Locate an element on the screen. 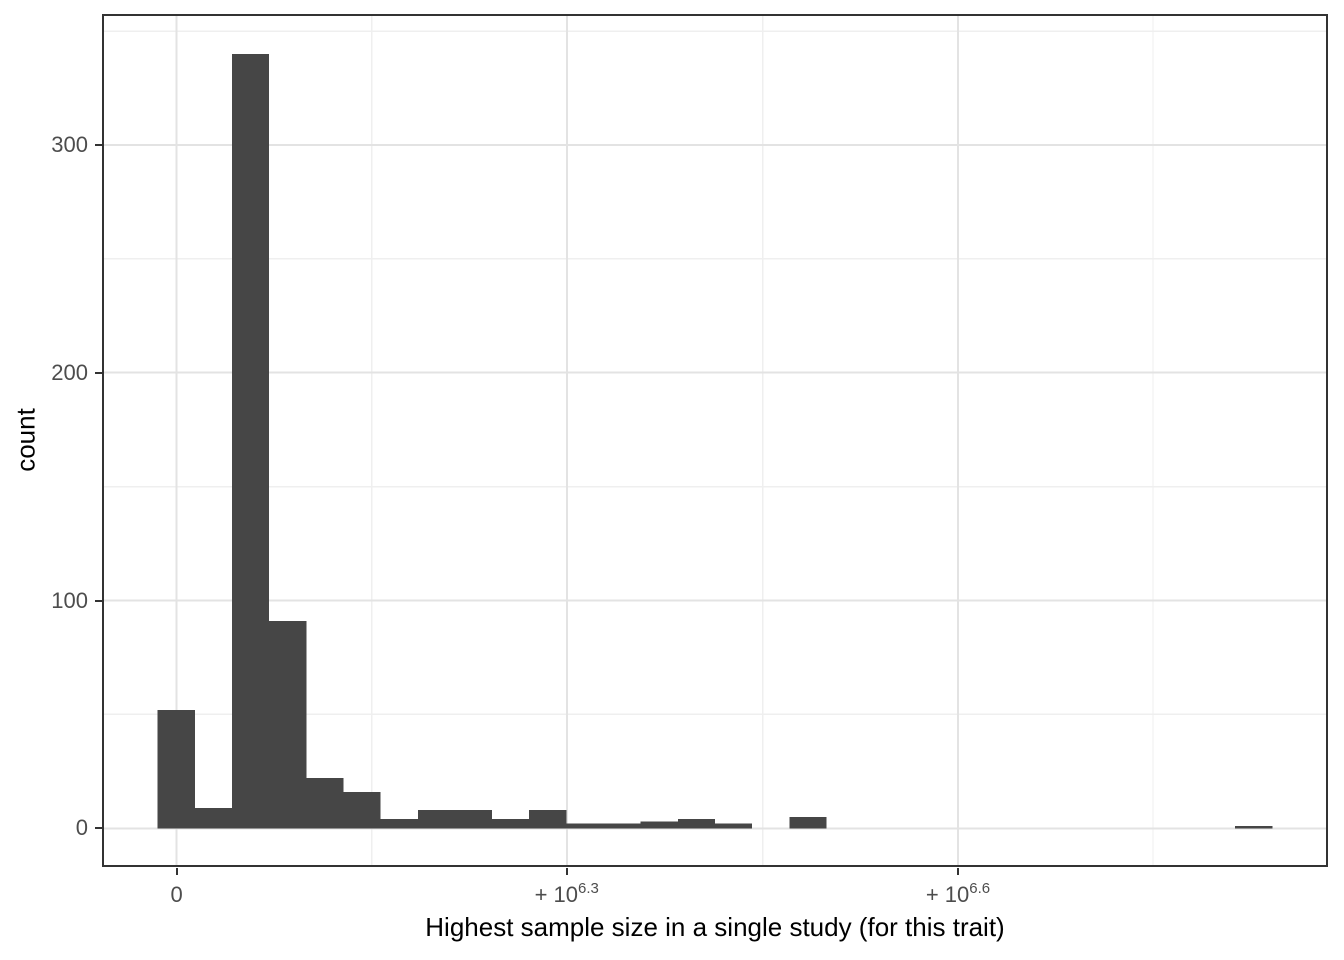 This screenshot has width=1344, height=960. y-tick-label: 200 is located at coordinates (69, 372).